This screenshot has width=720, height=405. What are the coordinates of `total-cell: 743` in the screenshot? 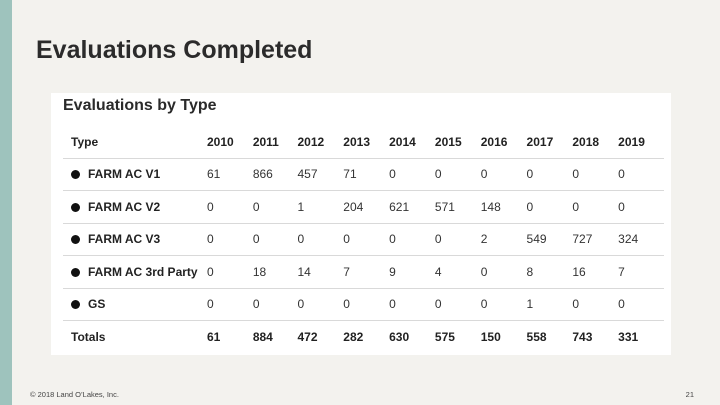 It's located at (595, 336).